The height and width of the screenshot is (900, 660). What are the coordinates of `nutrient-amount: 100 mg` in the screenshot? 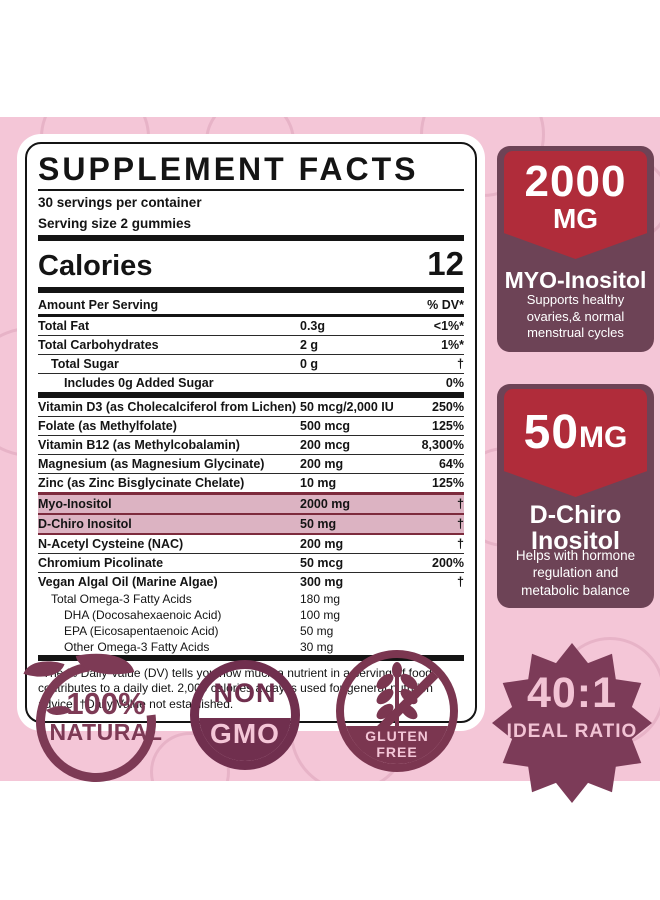 It's located at (320, 615).